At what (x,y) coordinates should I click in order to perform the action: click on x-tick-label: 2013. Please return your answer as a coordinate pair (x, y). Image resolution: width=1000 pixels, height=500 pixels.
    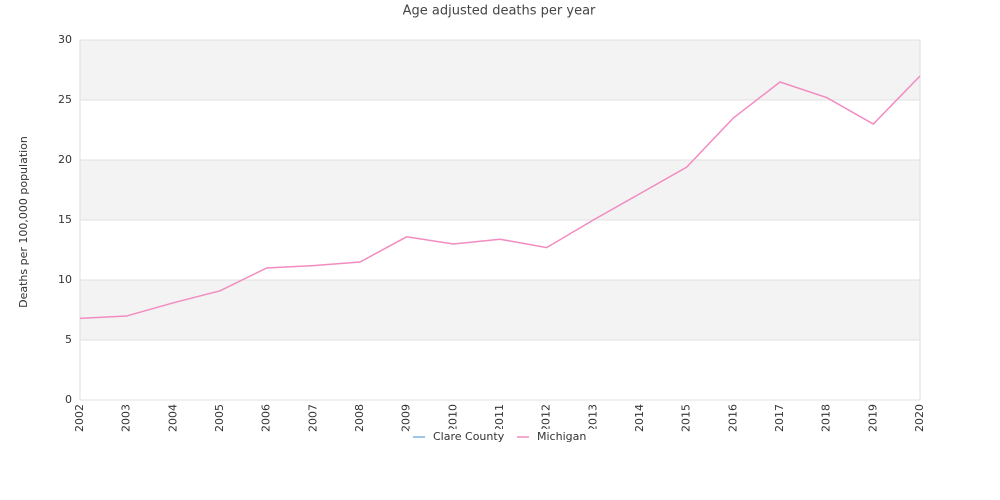
    Looking at the image, I should click on (592, 418).